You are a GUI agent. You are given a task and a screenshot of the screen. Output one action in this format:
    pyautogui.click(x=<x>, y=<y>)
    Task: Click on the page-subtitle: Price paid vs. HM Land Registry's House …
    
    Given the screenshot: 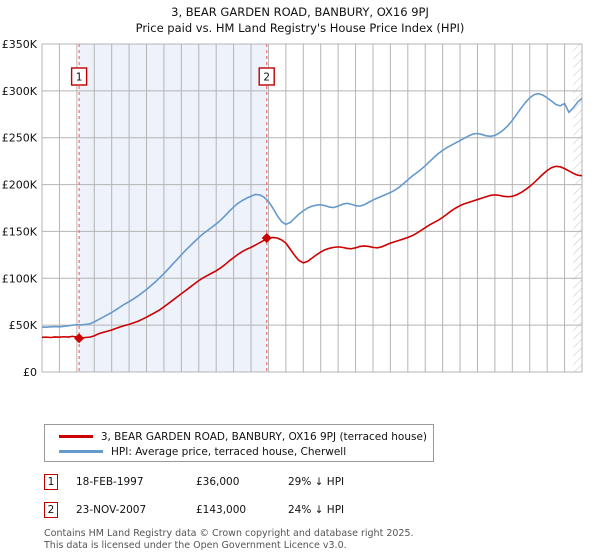 What is the action you would take?
    pyautogui.click(x=300, y=28)
    